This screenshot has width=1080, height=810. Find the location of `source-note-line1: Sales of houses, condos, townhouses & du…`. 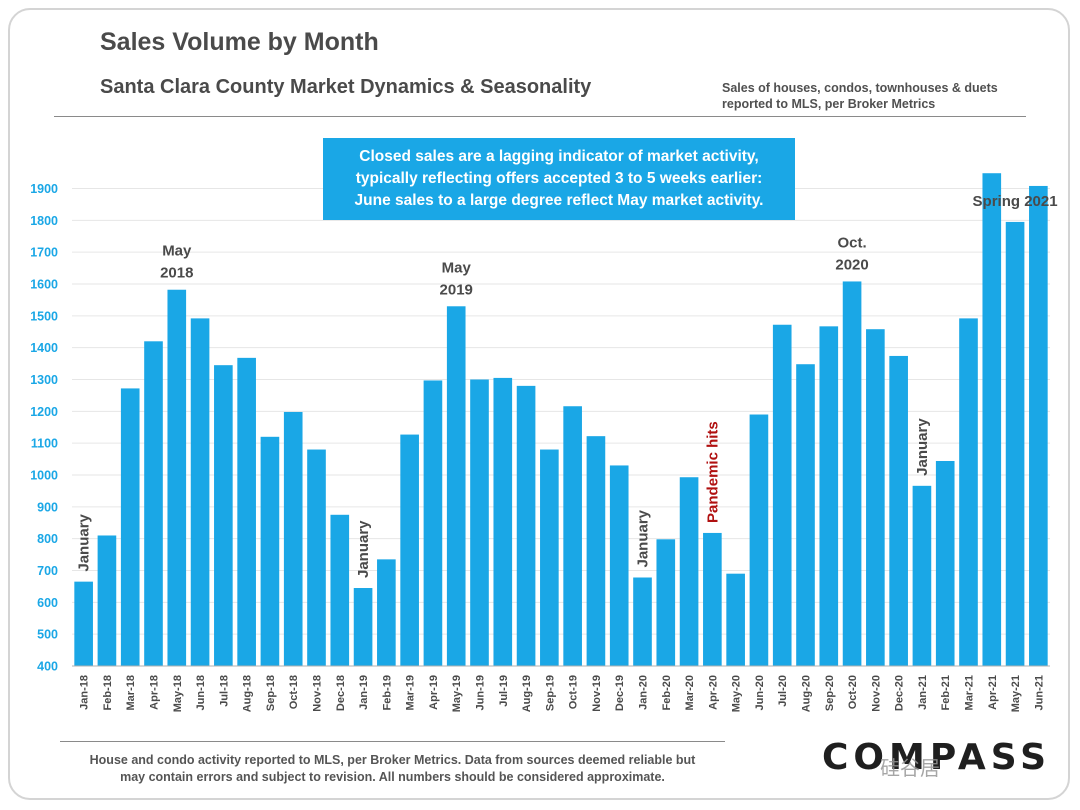

source-note-line1: Sales of houses, condos, townhouses & du… is located at coordinates (860, 88).